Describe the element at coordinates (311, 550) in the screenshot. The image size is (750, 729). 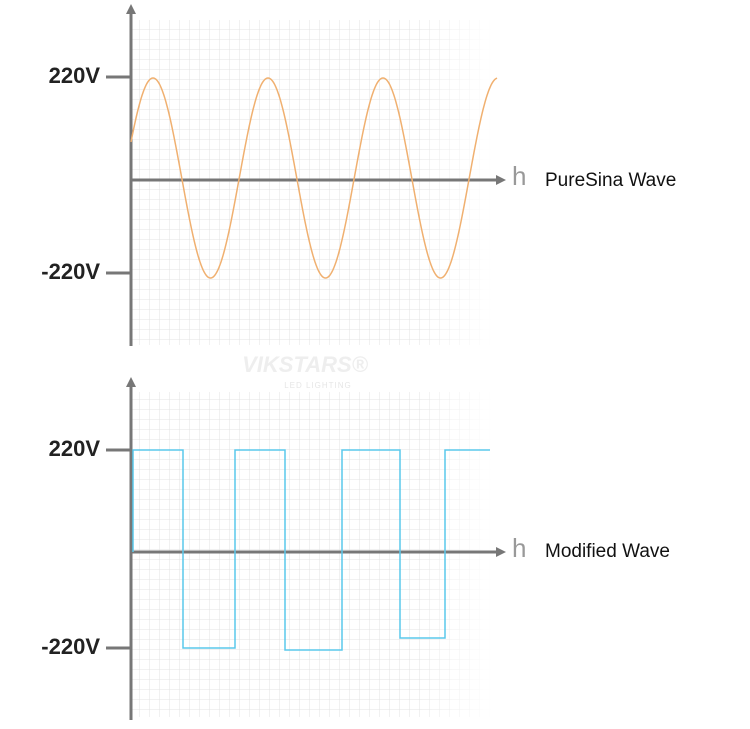
I see `square-wave` at that location.